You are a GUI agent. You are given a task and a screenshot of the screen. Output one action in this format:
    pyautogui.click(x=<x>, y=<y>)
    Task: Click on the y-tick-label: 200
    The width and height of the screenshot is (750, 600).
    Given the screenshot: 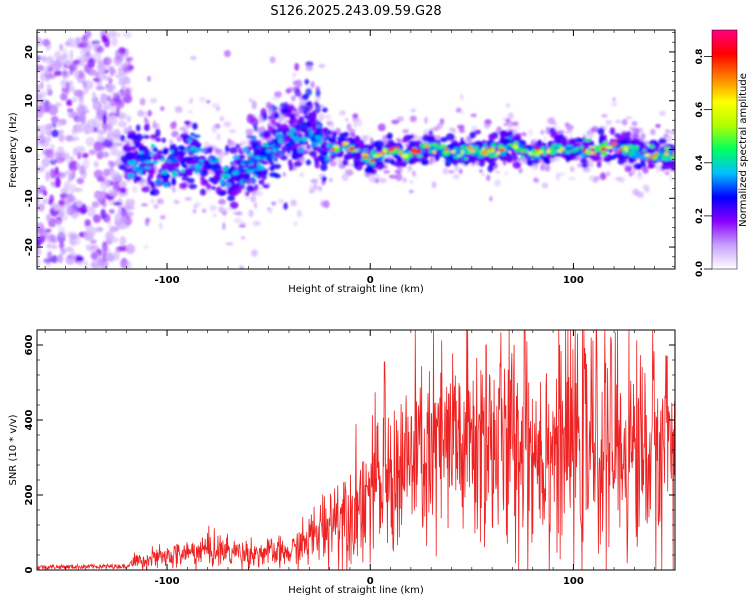 What is the action you would take?
    pyautogui.click(x=29, y=495)
    